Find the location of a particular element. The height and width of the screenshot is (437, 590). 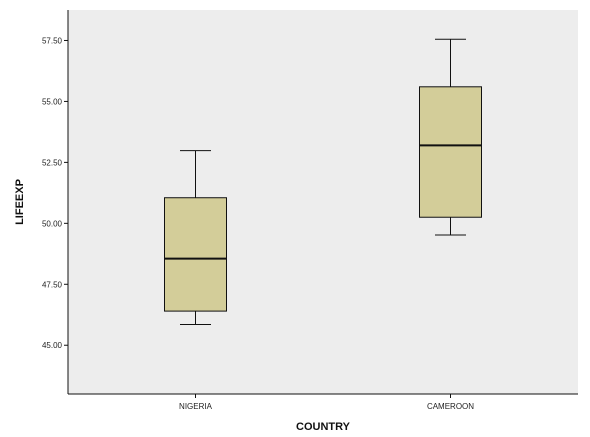

y-tick-label: 47.50 is located at coordinates (52, 284).